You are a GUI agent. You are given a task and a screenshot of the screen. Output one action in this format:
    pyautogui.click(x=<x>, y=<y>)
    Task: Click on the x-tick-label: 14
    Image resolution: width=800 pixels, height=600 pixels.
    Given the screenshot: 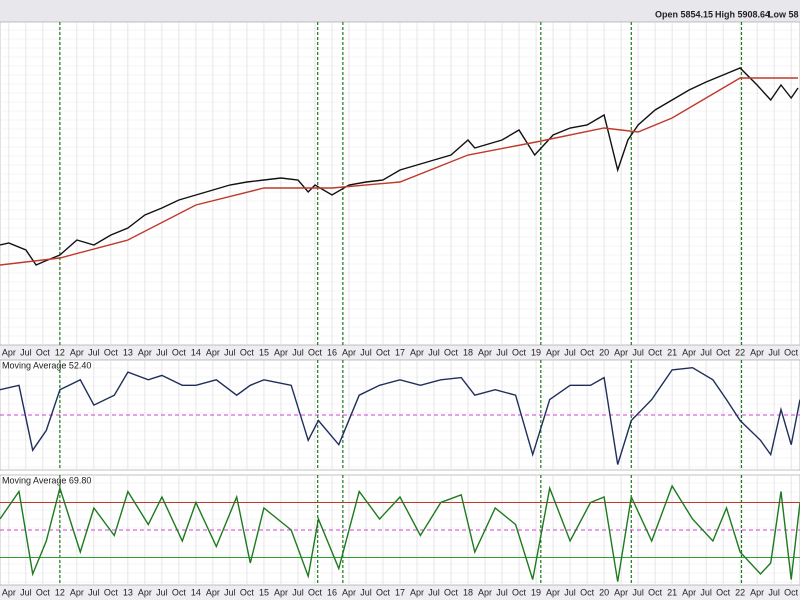 What is the action you would take?
    pyautogui.click(x=196, y=592)
    